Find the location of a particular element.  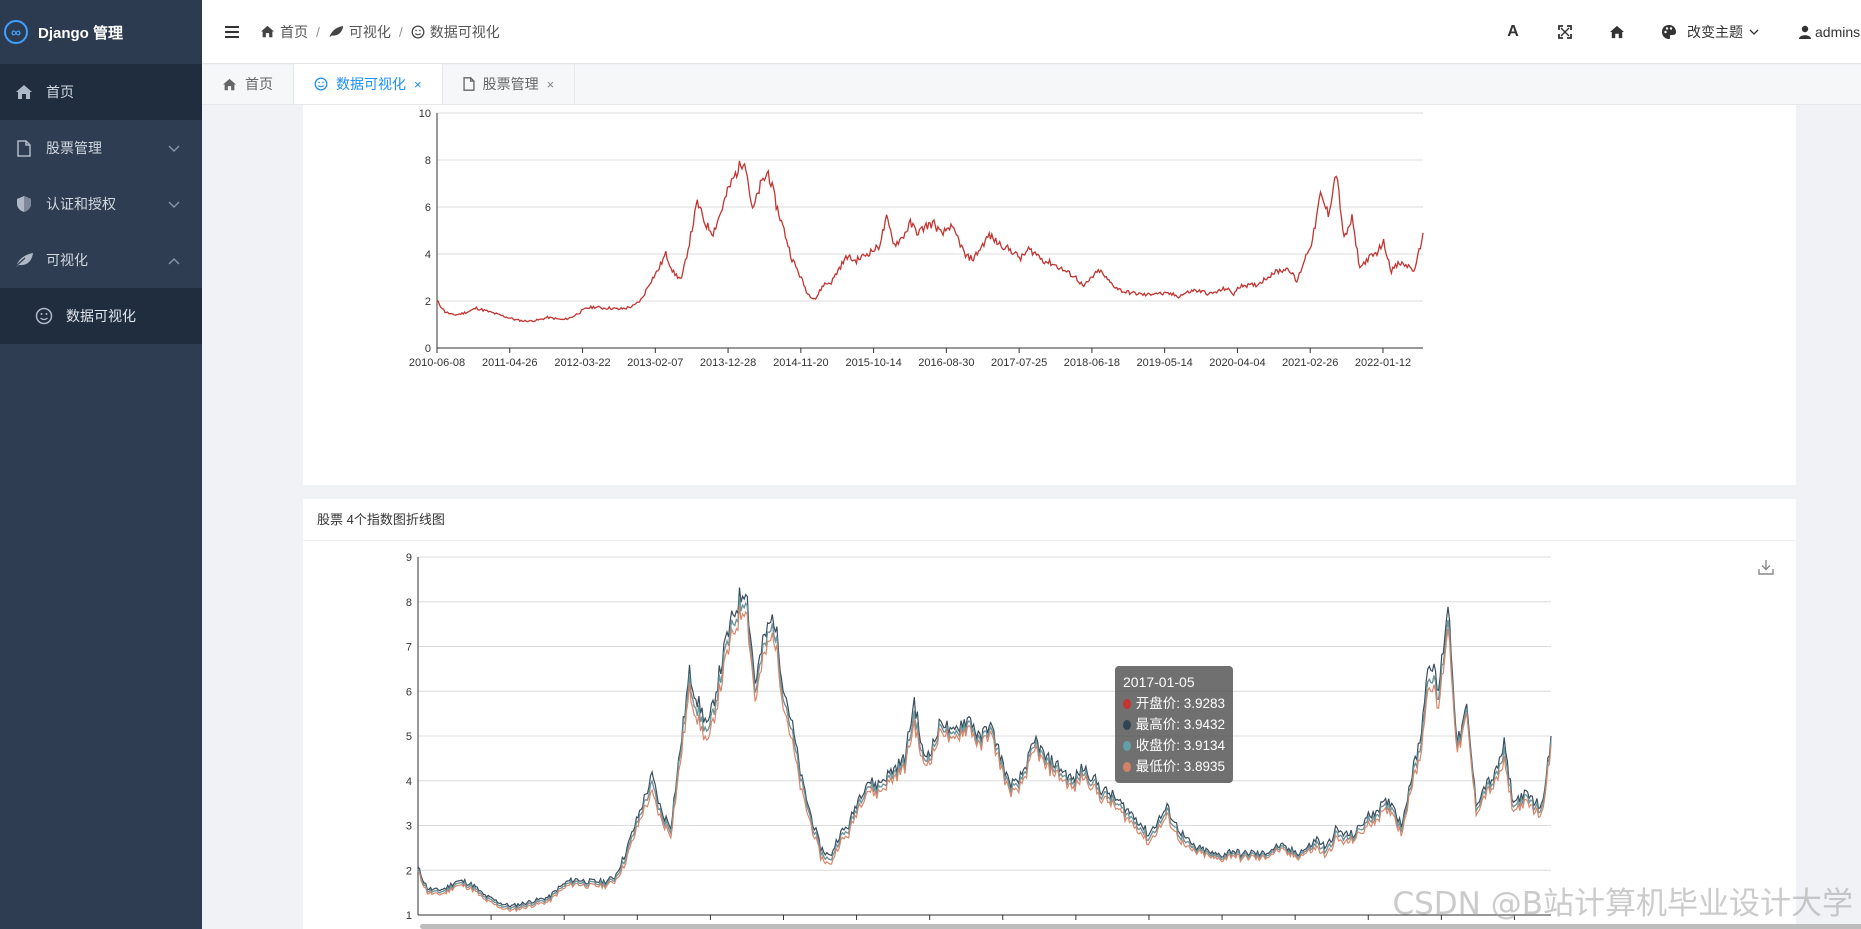

tooltip-row: 最低价: 3.8935 is located at coordinates (1174, 766).